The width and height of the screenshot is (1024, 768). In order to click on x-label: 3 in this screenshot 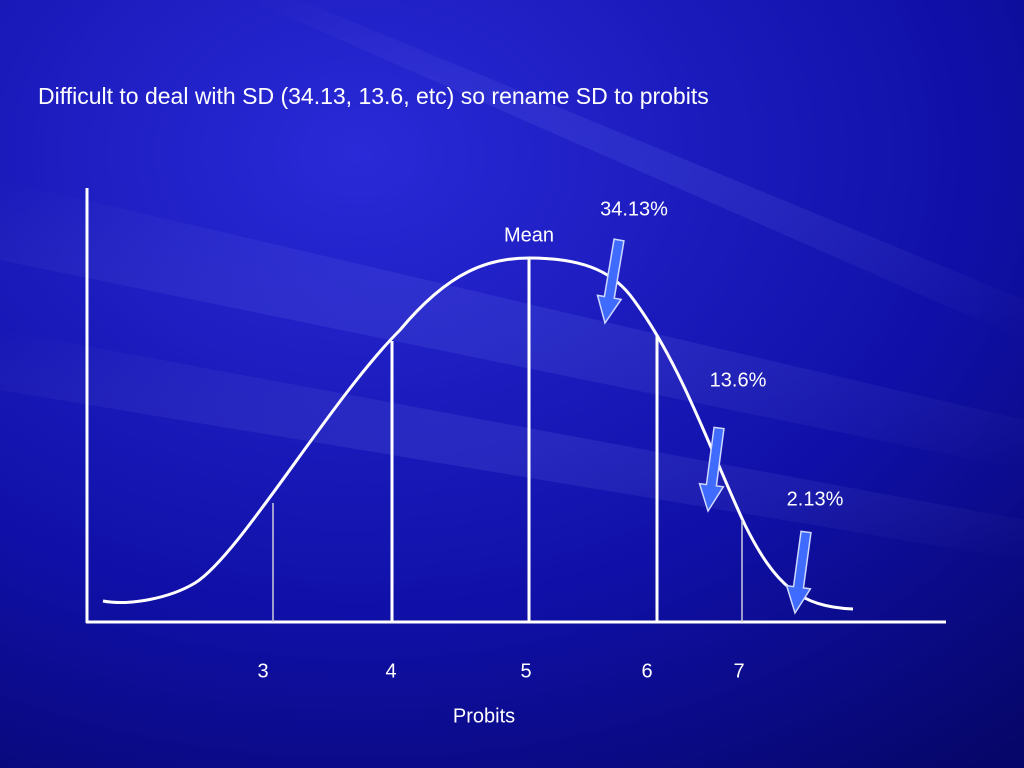, I will do `click(262, 671)`.